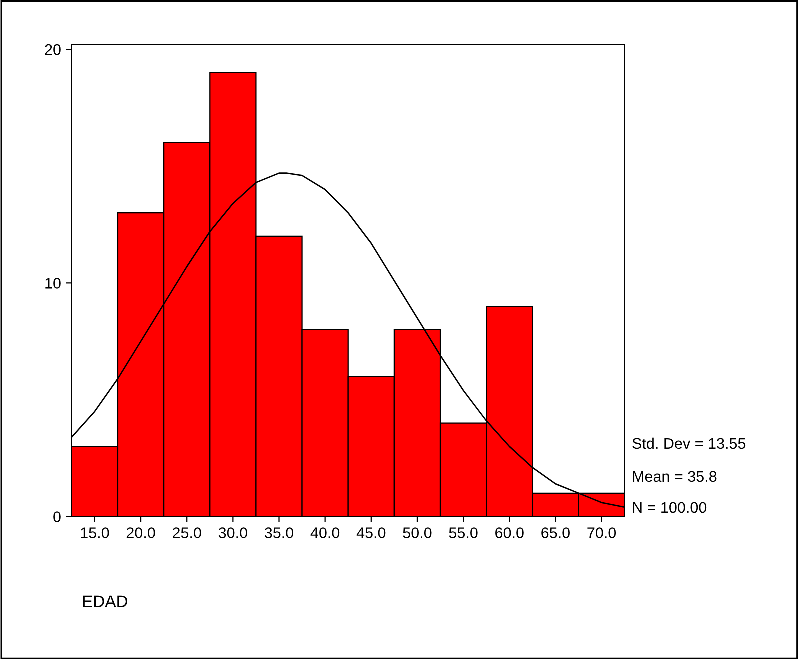 The image size is (799, 660). What do you see at coordinates (556, 533) in the screenshot?
I see `x-tick-label: 65.0` at bounding box center [556, 533].